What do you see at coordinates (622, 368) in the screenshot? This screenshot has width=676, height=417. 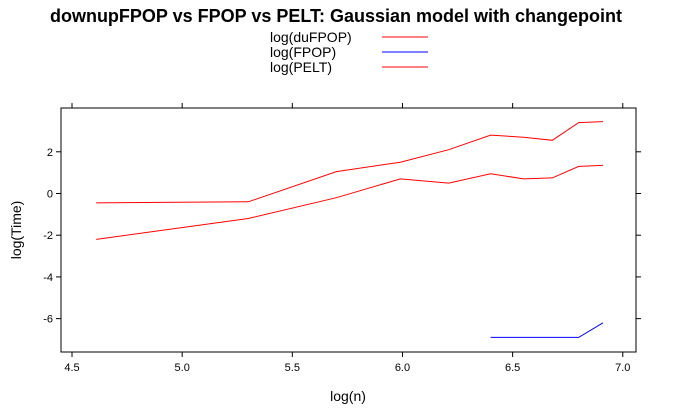 I see `x-tick-label: 7.0` at bounding box center [622, 368].